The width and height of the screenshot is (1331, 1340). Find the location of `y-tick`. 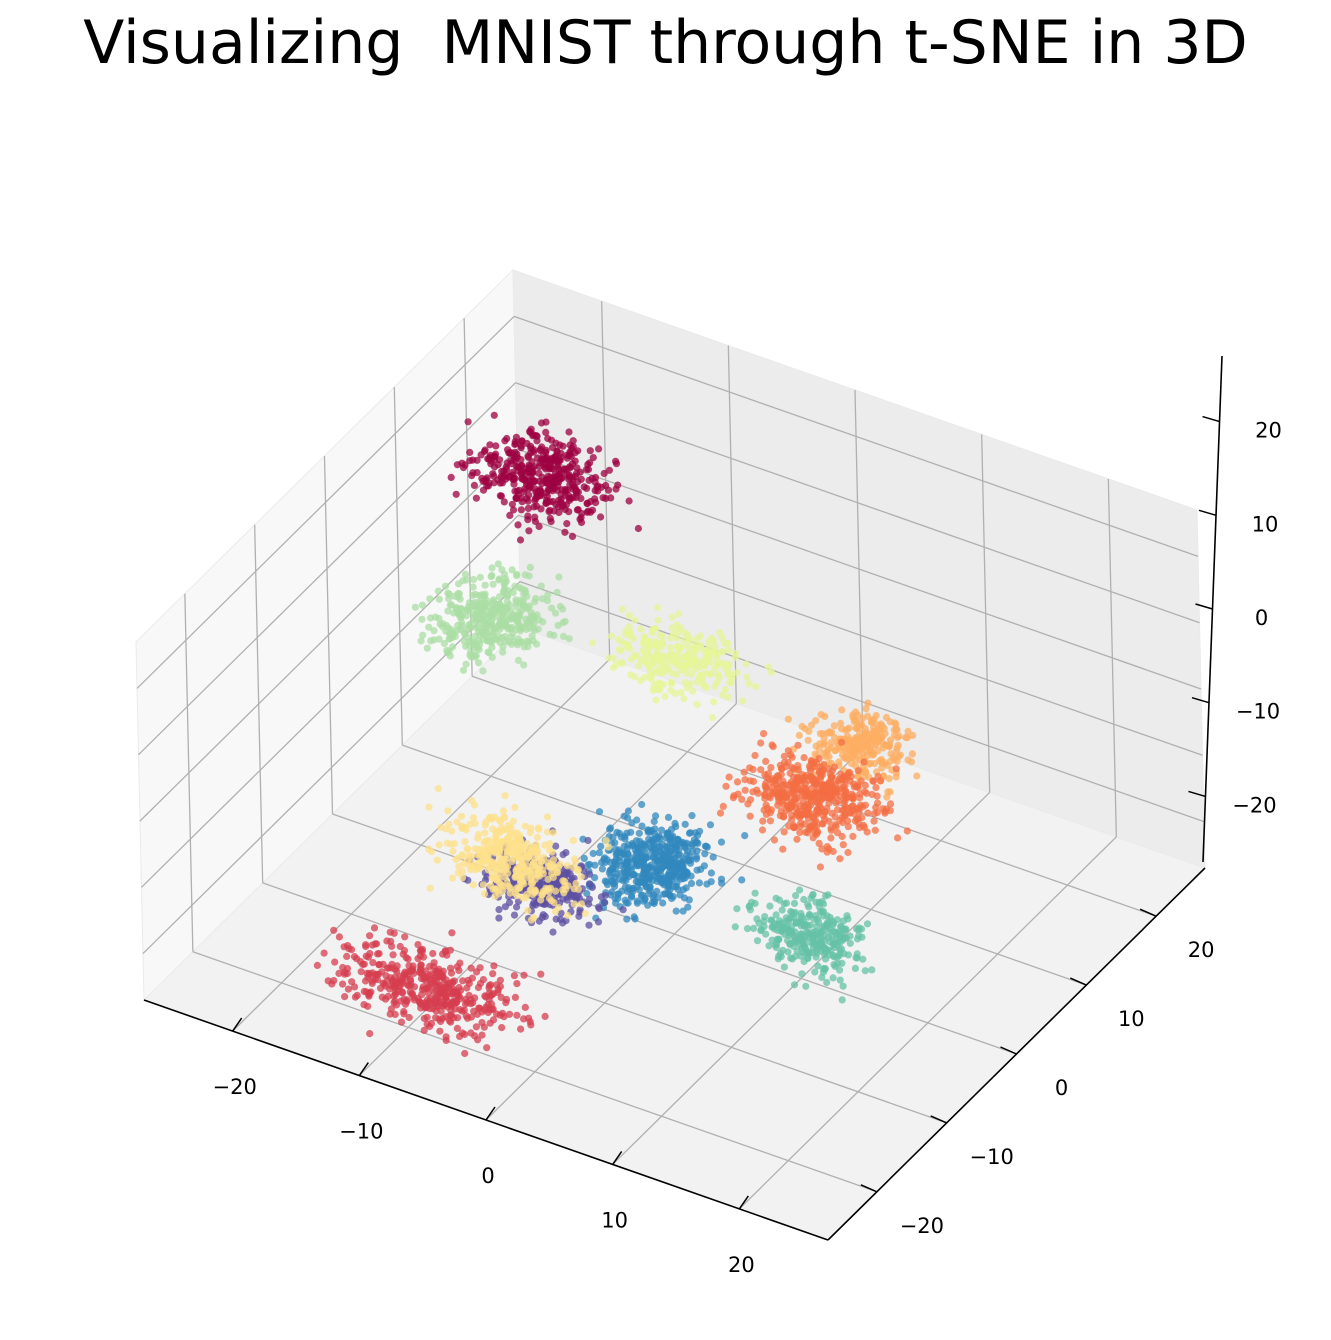

y-tick is located at coordinates (938, 1119).